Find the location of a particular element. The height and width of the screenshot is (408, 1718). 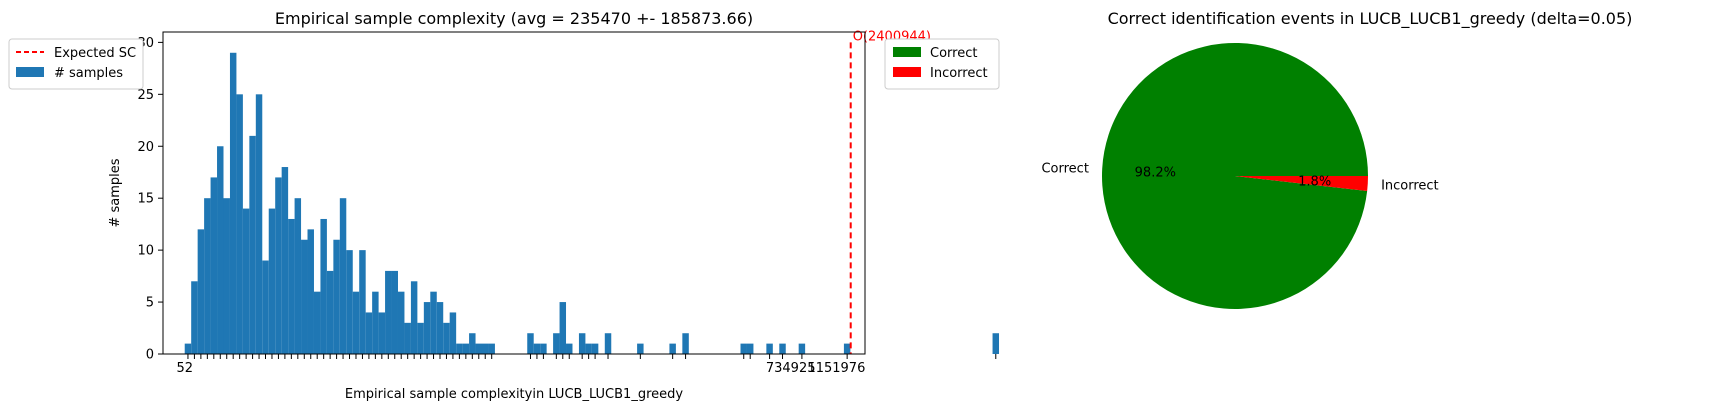

y-tick-label: 25 is located at coordinates (145, 95).